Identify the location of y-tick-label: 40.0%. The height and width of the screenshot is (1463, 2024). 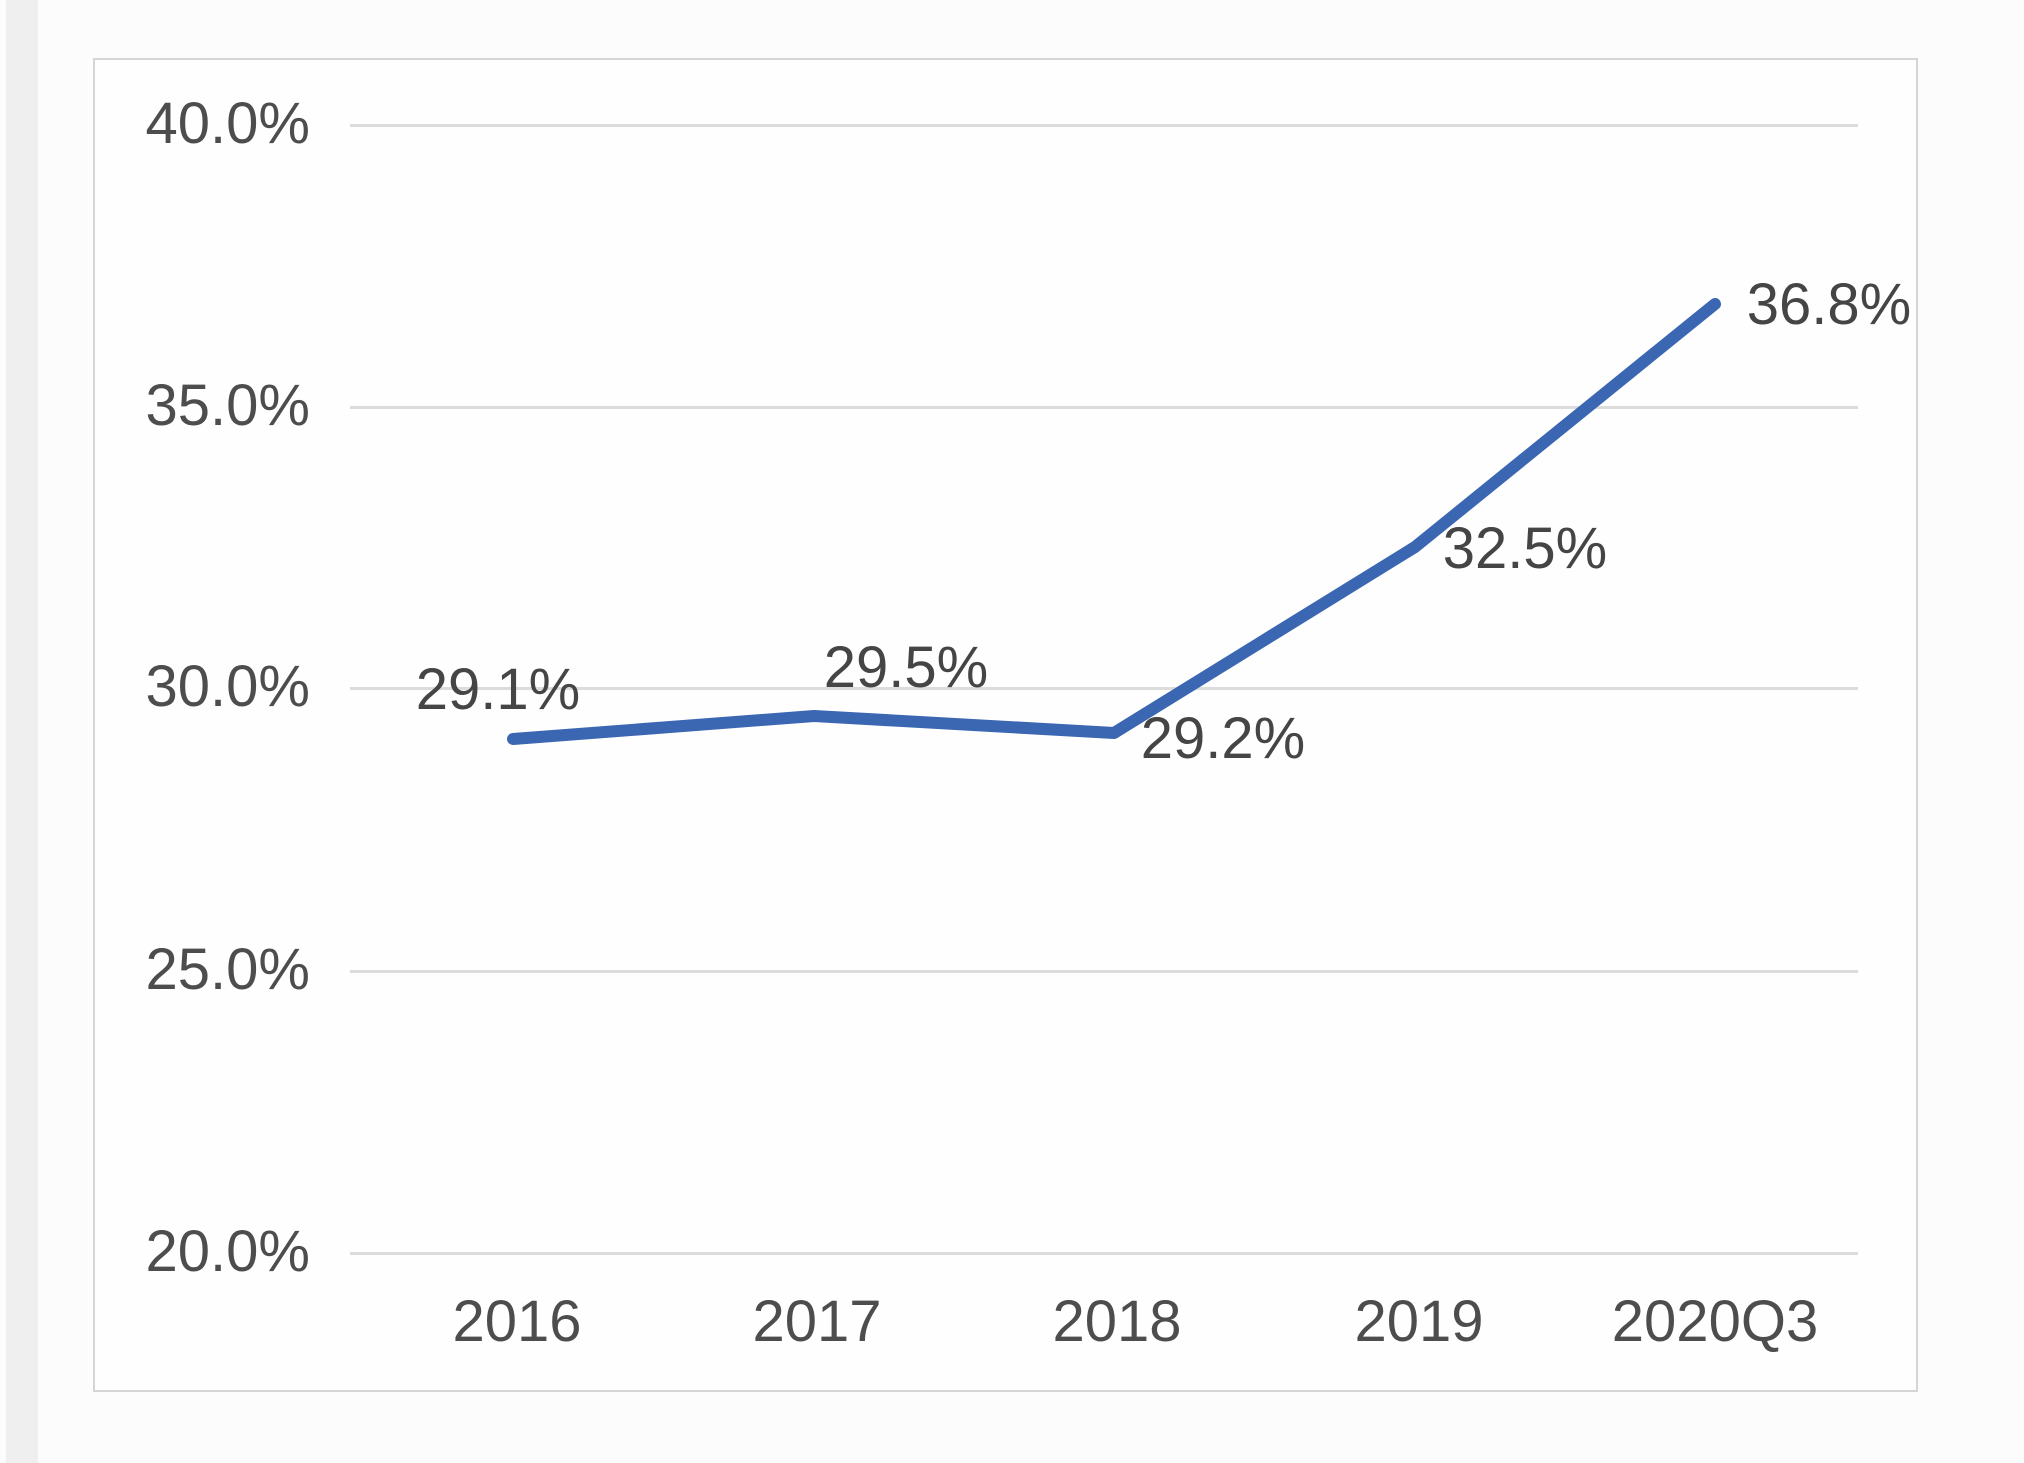
(227, 123).